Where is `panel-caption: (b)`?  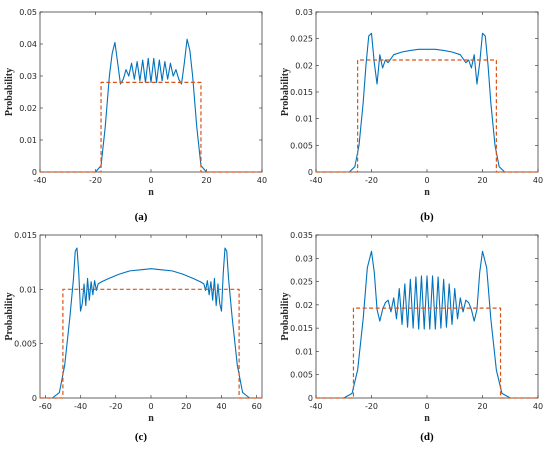
panel-caption: (b) is located at coordinates (427, 217).